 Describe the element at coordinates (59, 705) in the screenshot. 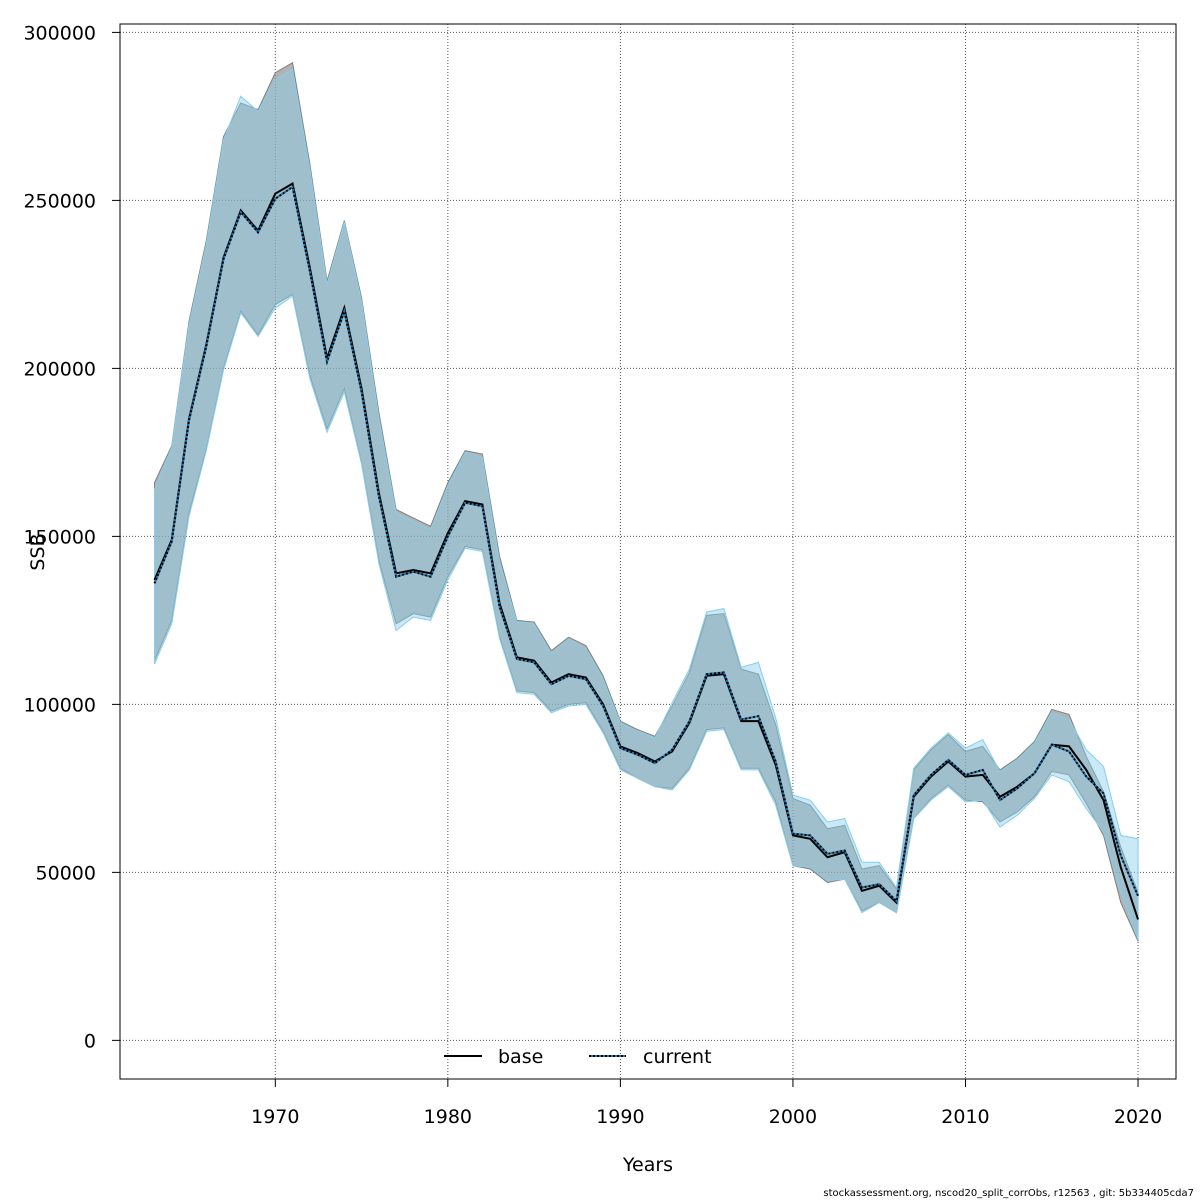

I see `y-tick-label: 100000` at that location.